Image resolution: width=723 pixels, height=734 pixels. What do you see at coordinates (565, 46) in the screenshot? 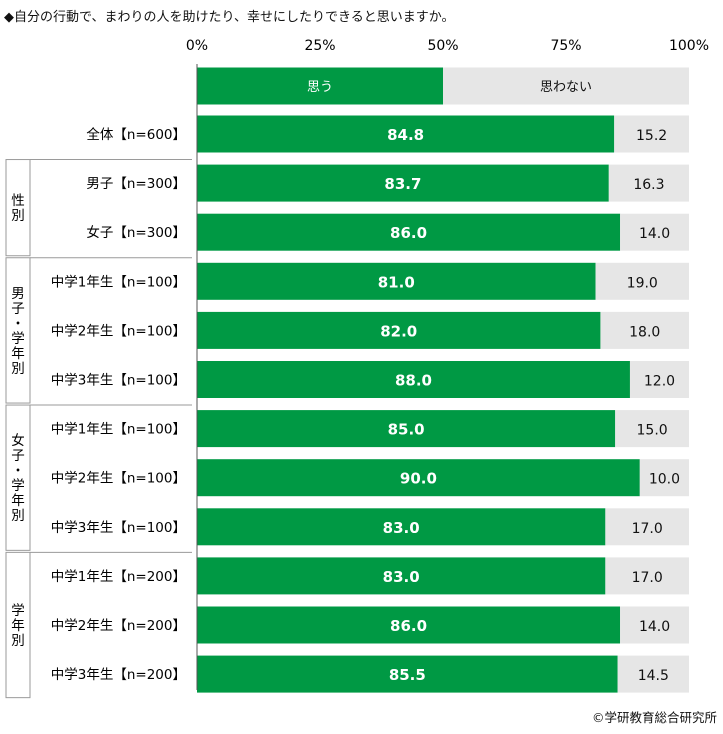
I see `x-tick-label: 75%` at bounding box center [565, 46].